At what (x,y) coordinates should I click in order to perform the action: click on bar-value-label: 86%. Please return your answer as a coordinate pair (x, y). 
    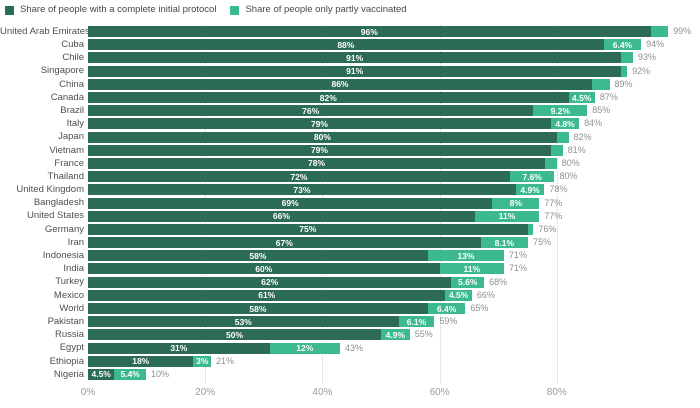
    Looking at the image, I should click on (340, 84).